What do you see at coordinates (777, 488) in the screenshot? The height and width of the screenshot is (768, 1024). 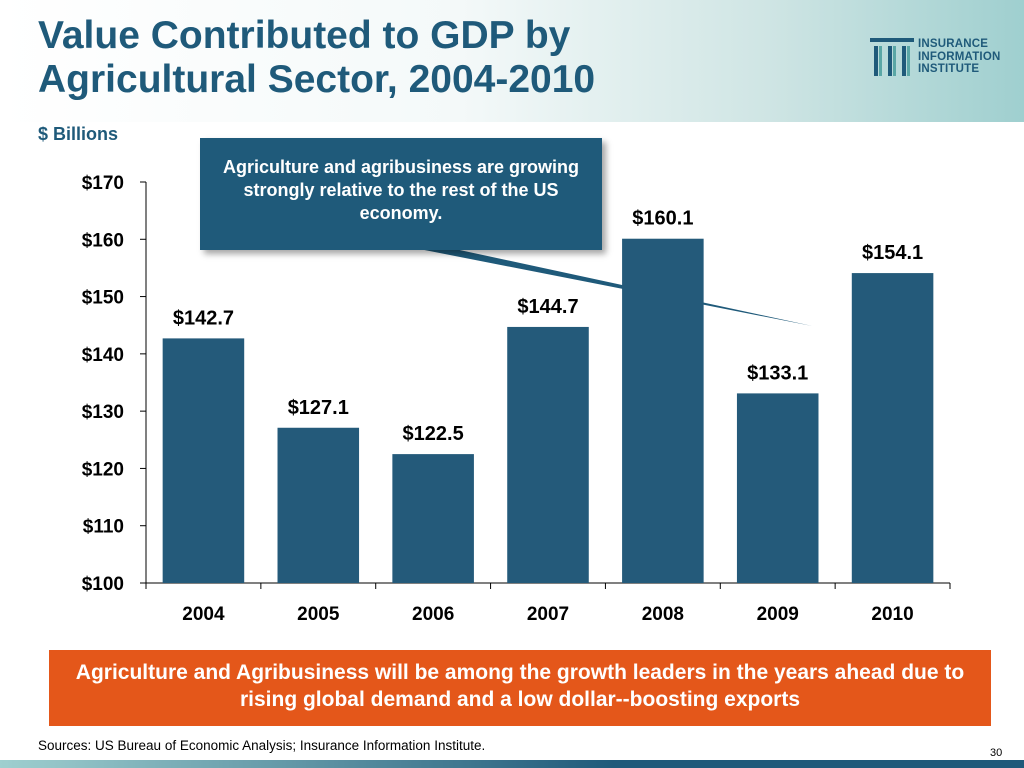 I see `bar-2009` at bounding box center [777, 488].